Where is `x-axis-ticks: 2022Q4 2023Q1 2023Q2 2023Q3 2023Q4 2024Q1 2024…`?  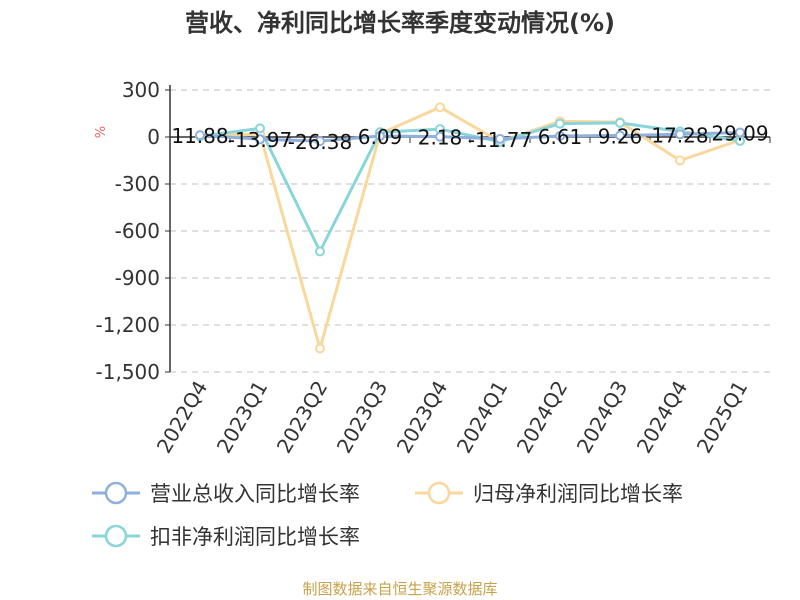
x-axis-ticks: 2022Q4 2023Q1 2023Q2 2023Q3 2023Q4 2024Q1 2024… is located at coordinates (452, 417).